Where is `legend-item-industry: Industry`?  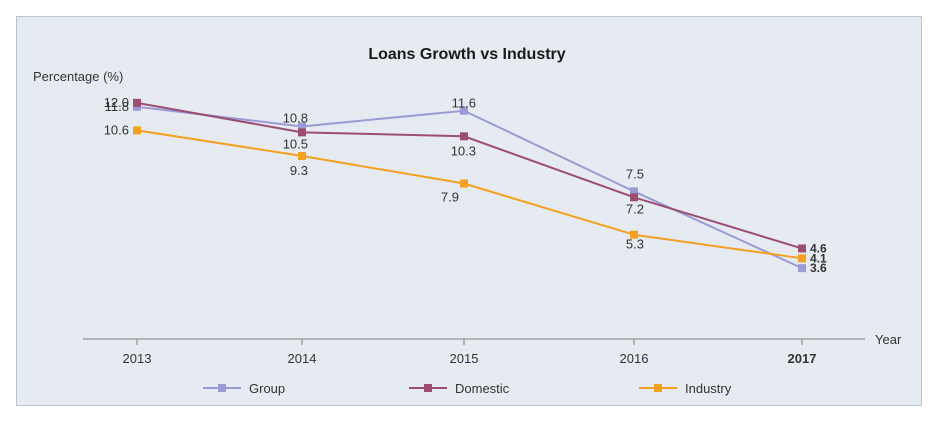 legend-item-industry: Industry is located at coordinates (685, 388).